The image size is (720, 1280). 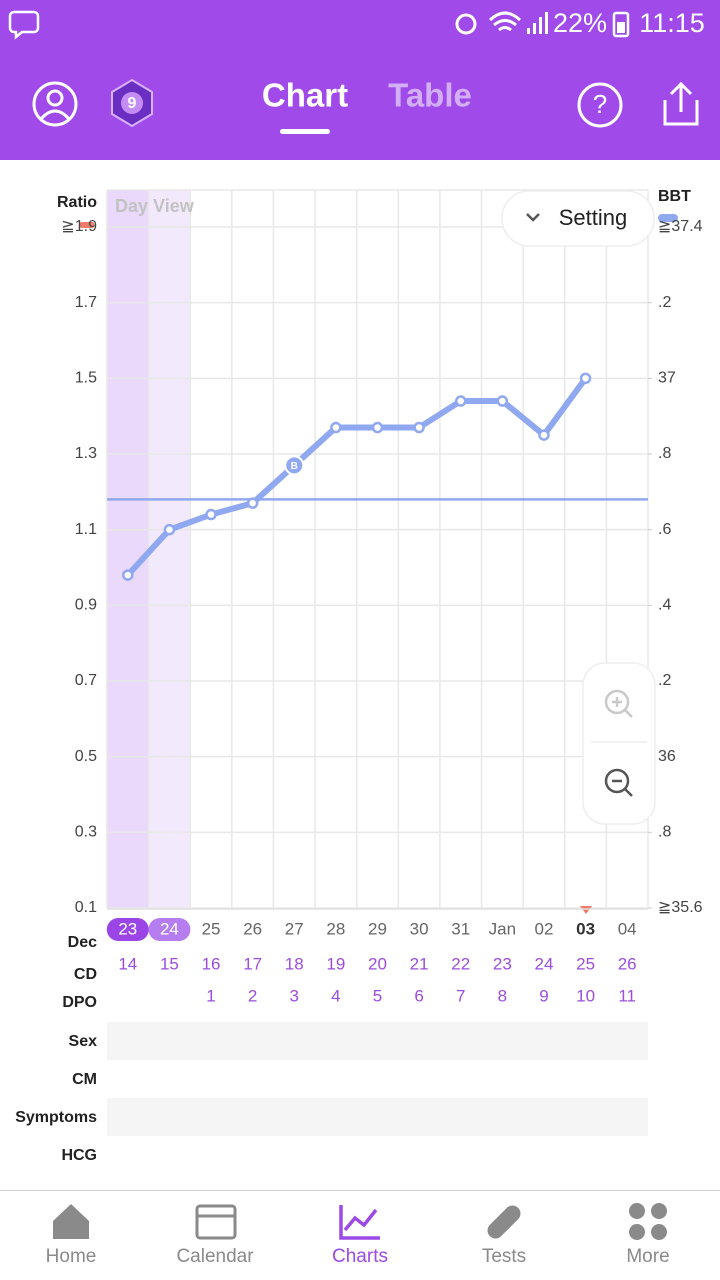 I want to click on y-axis-label: Ratio, so click(x=77, y=202).